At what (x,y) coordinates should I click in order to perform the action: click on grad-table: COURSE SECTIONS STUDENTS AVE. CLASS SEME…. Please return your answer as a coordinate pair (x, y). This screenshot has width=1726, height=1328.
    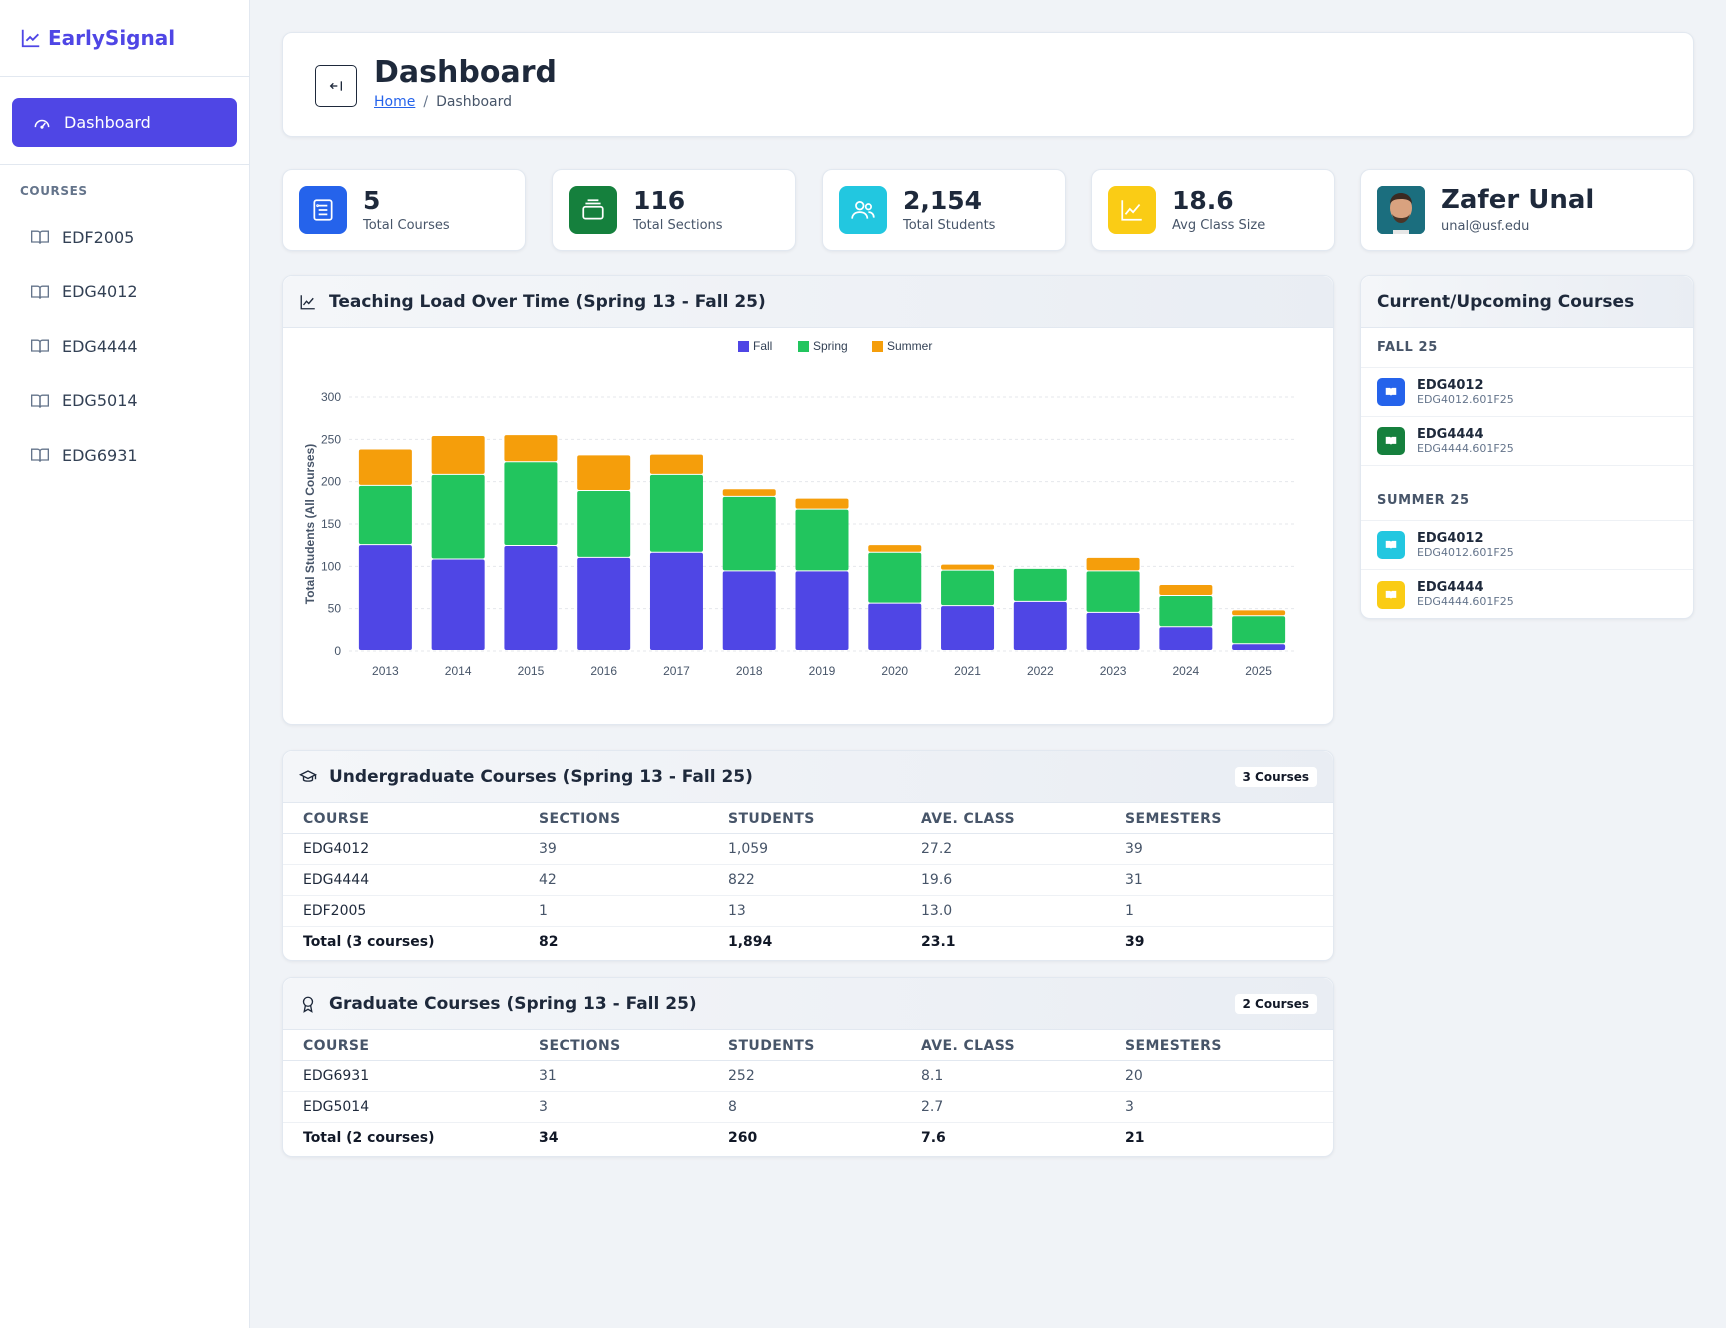
    Looking at the image, I should click on (808, 1091).